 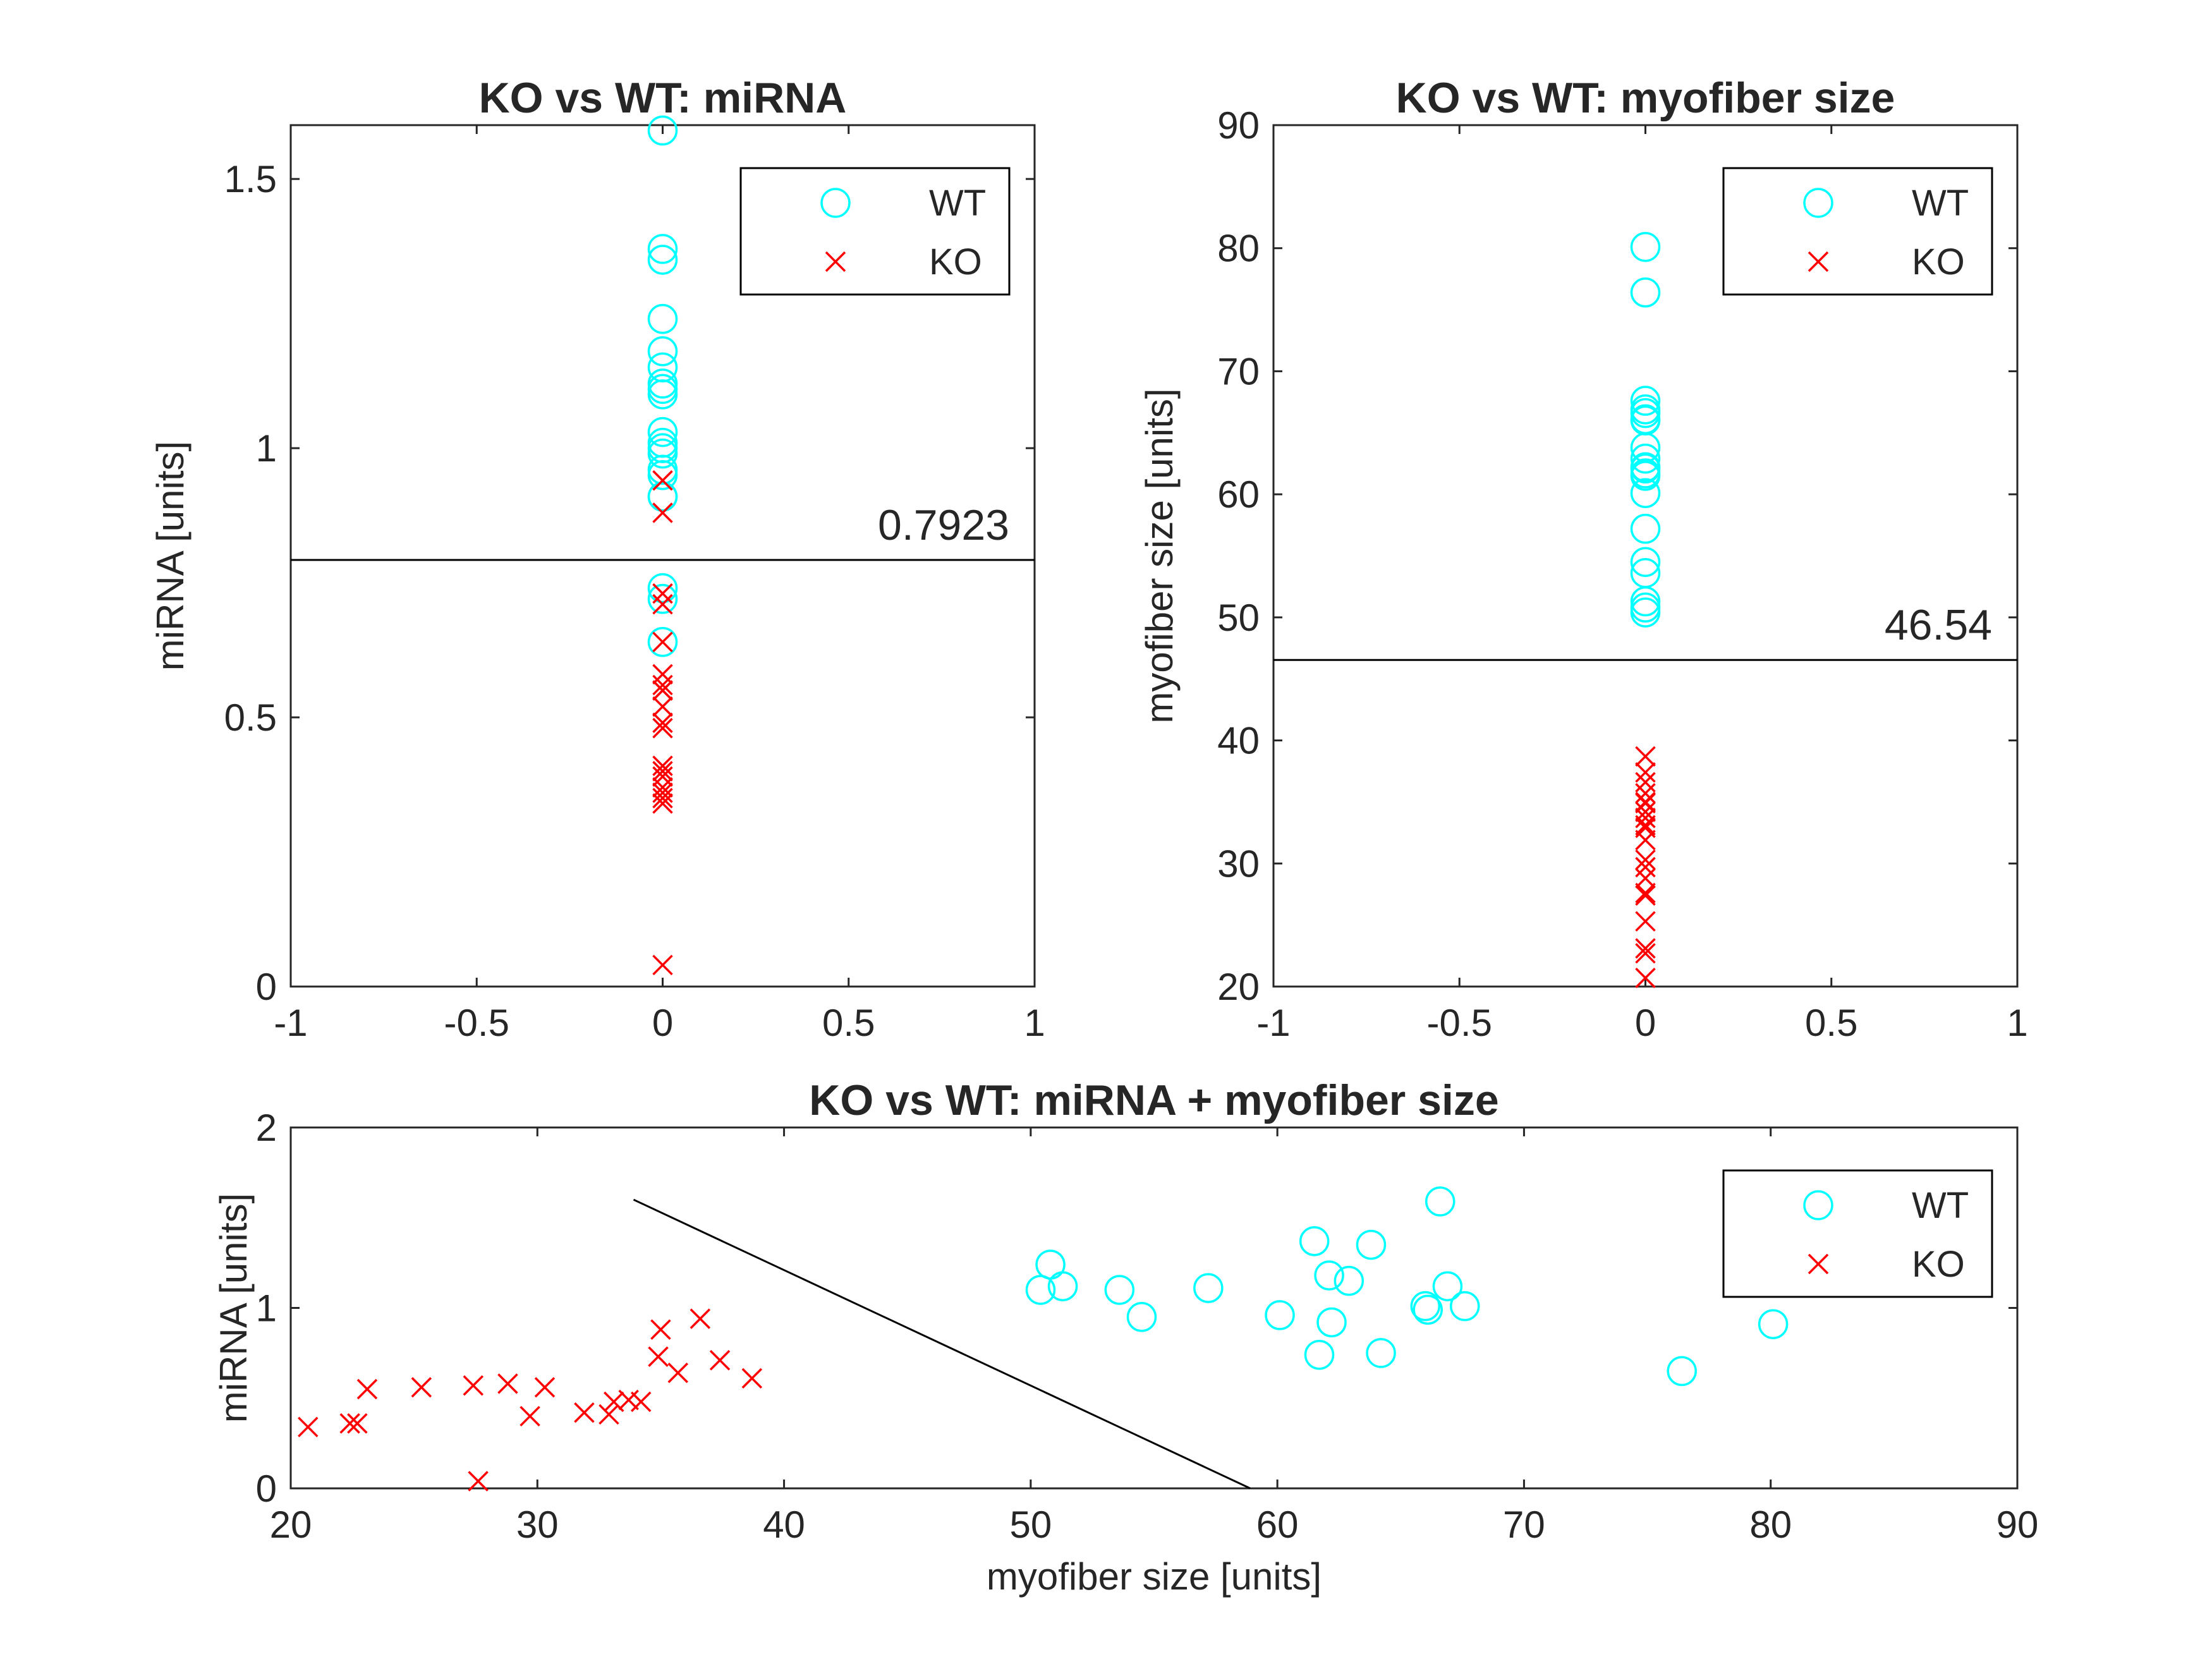 I want to click on x-tick-label: 0.5, so click(x=1831, y=1023).